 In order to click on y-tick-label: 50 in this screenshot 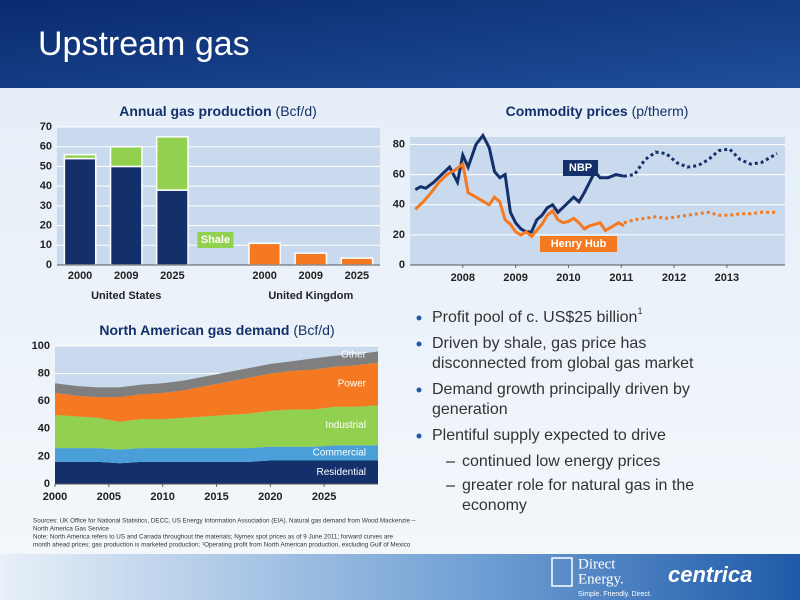, I will do `click(46, 166)`.